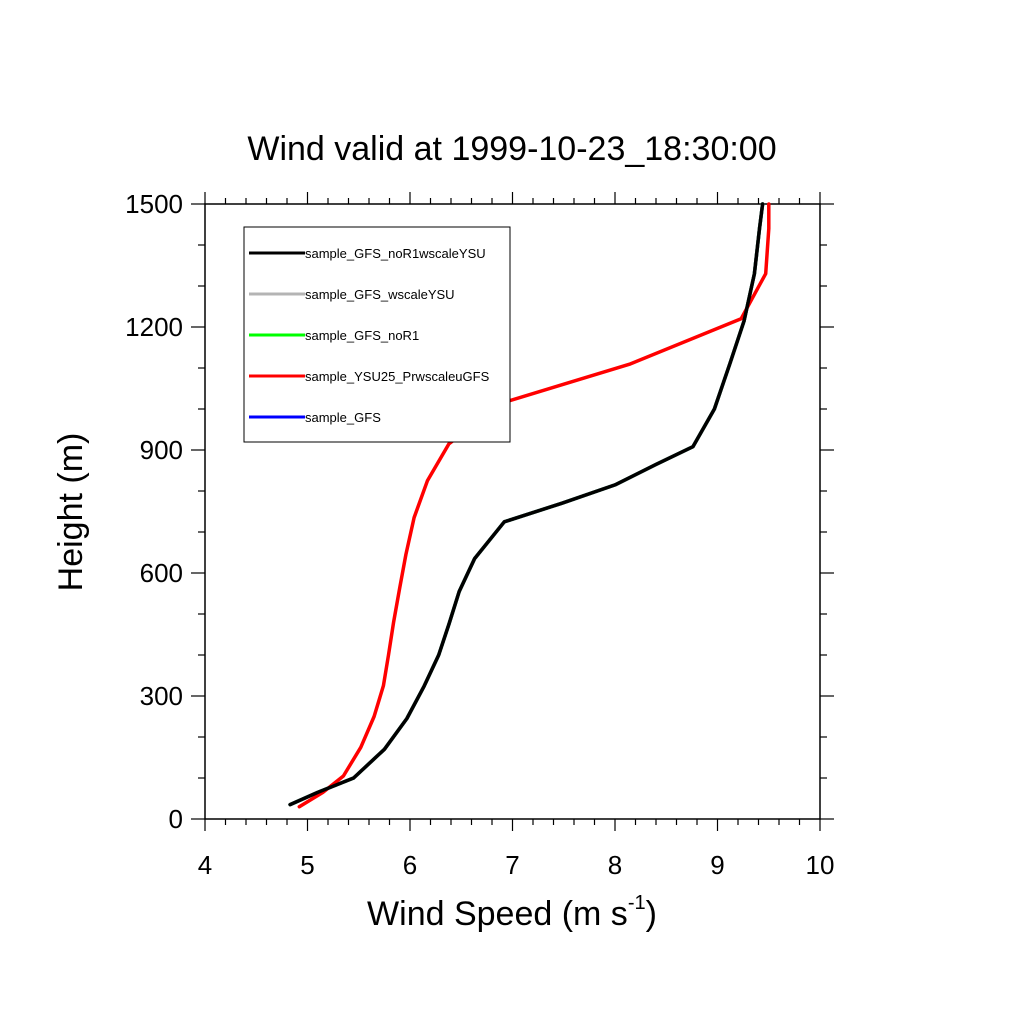 The image size is (1024, 1024). I want to click on x-tick-label: 5, so click(307, 865).